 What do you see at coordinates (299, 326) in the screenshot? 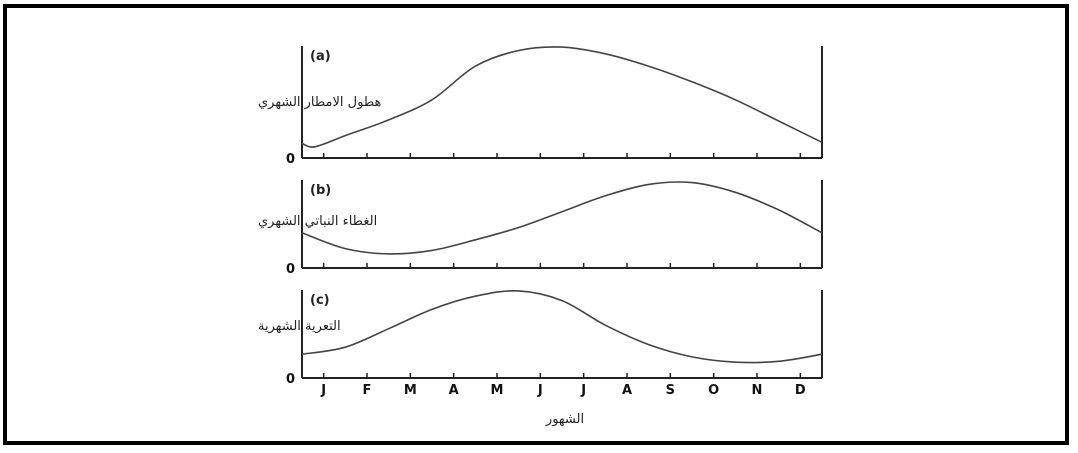
I see `panel-ylabel: التعرية الشهرية` at bounding box center [299, 326].